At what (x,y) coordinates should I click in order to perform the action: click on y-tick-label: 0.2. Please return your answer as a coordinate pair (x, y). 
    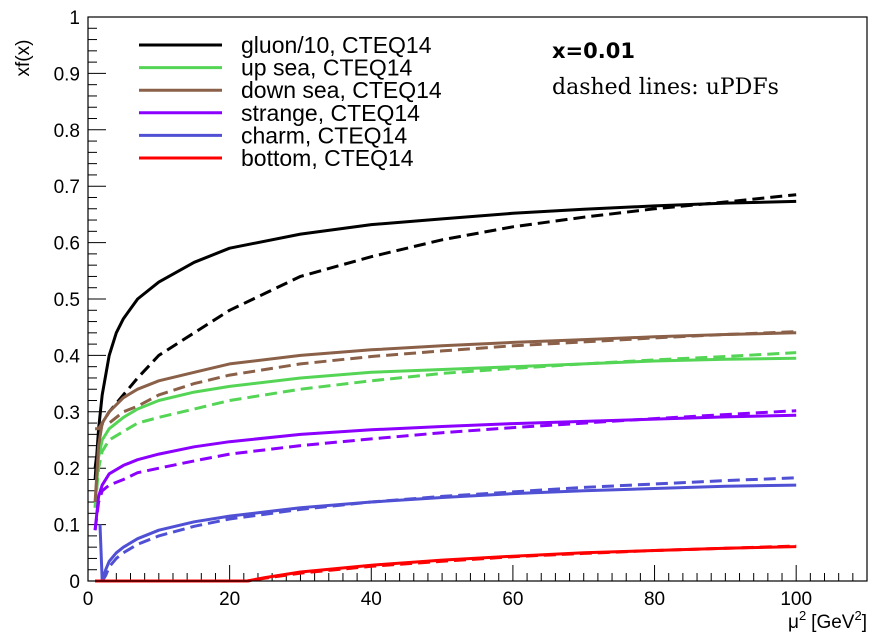
    Looking at the image, I should click on (67, 469).